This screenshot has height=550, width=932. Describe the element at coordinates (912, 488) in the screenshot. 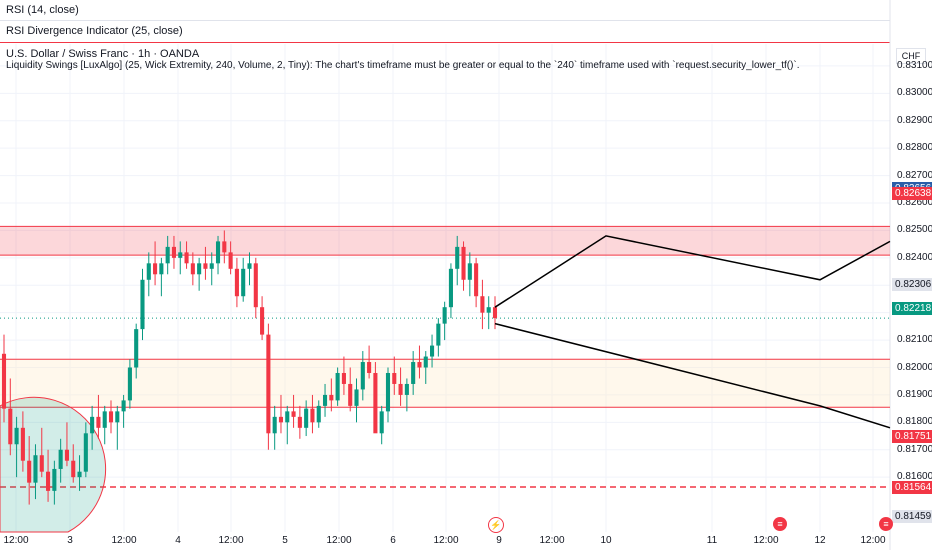

I see `price-badge: 0.81564` at that location.